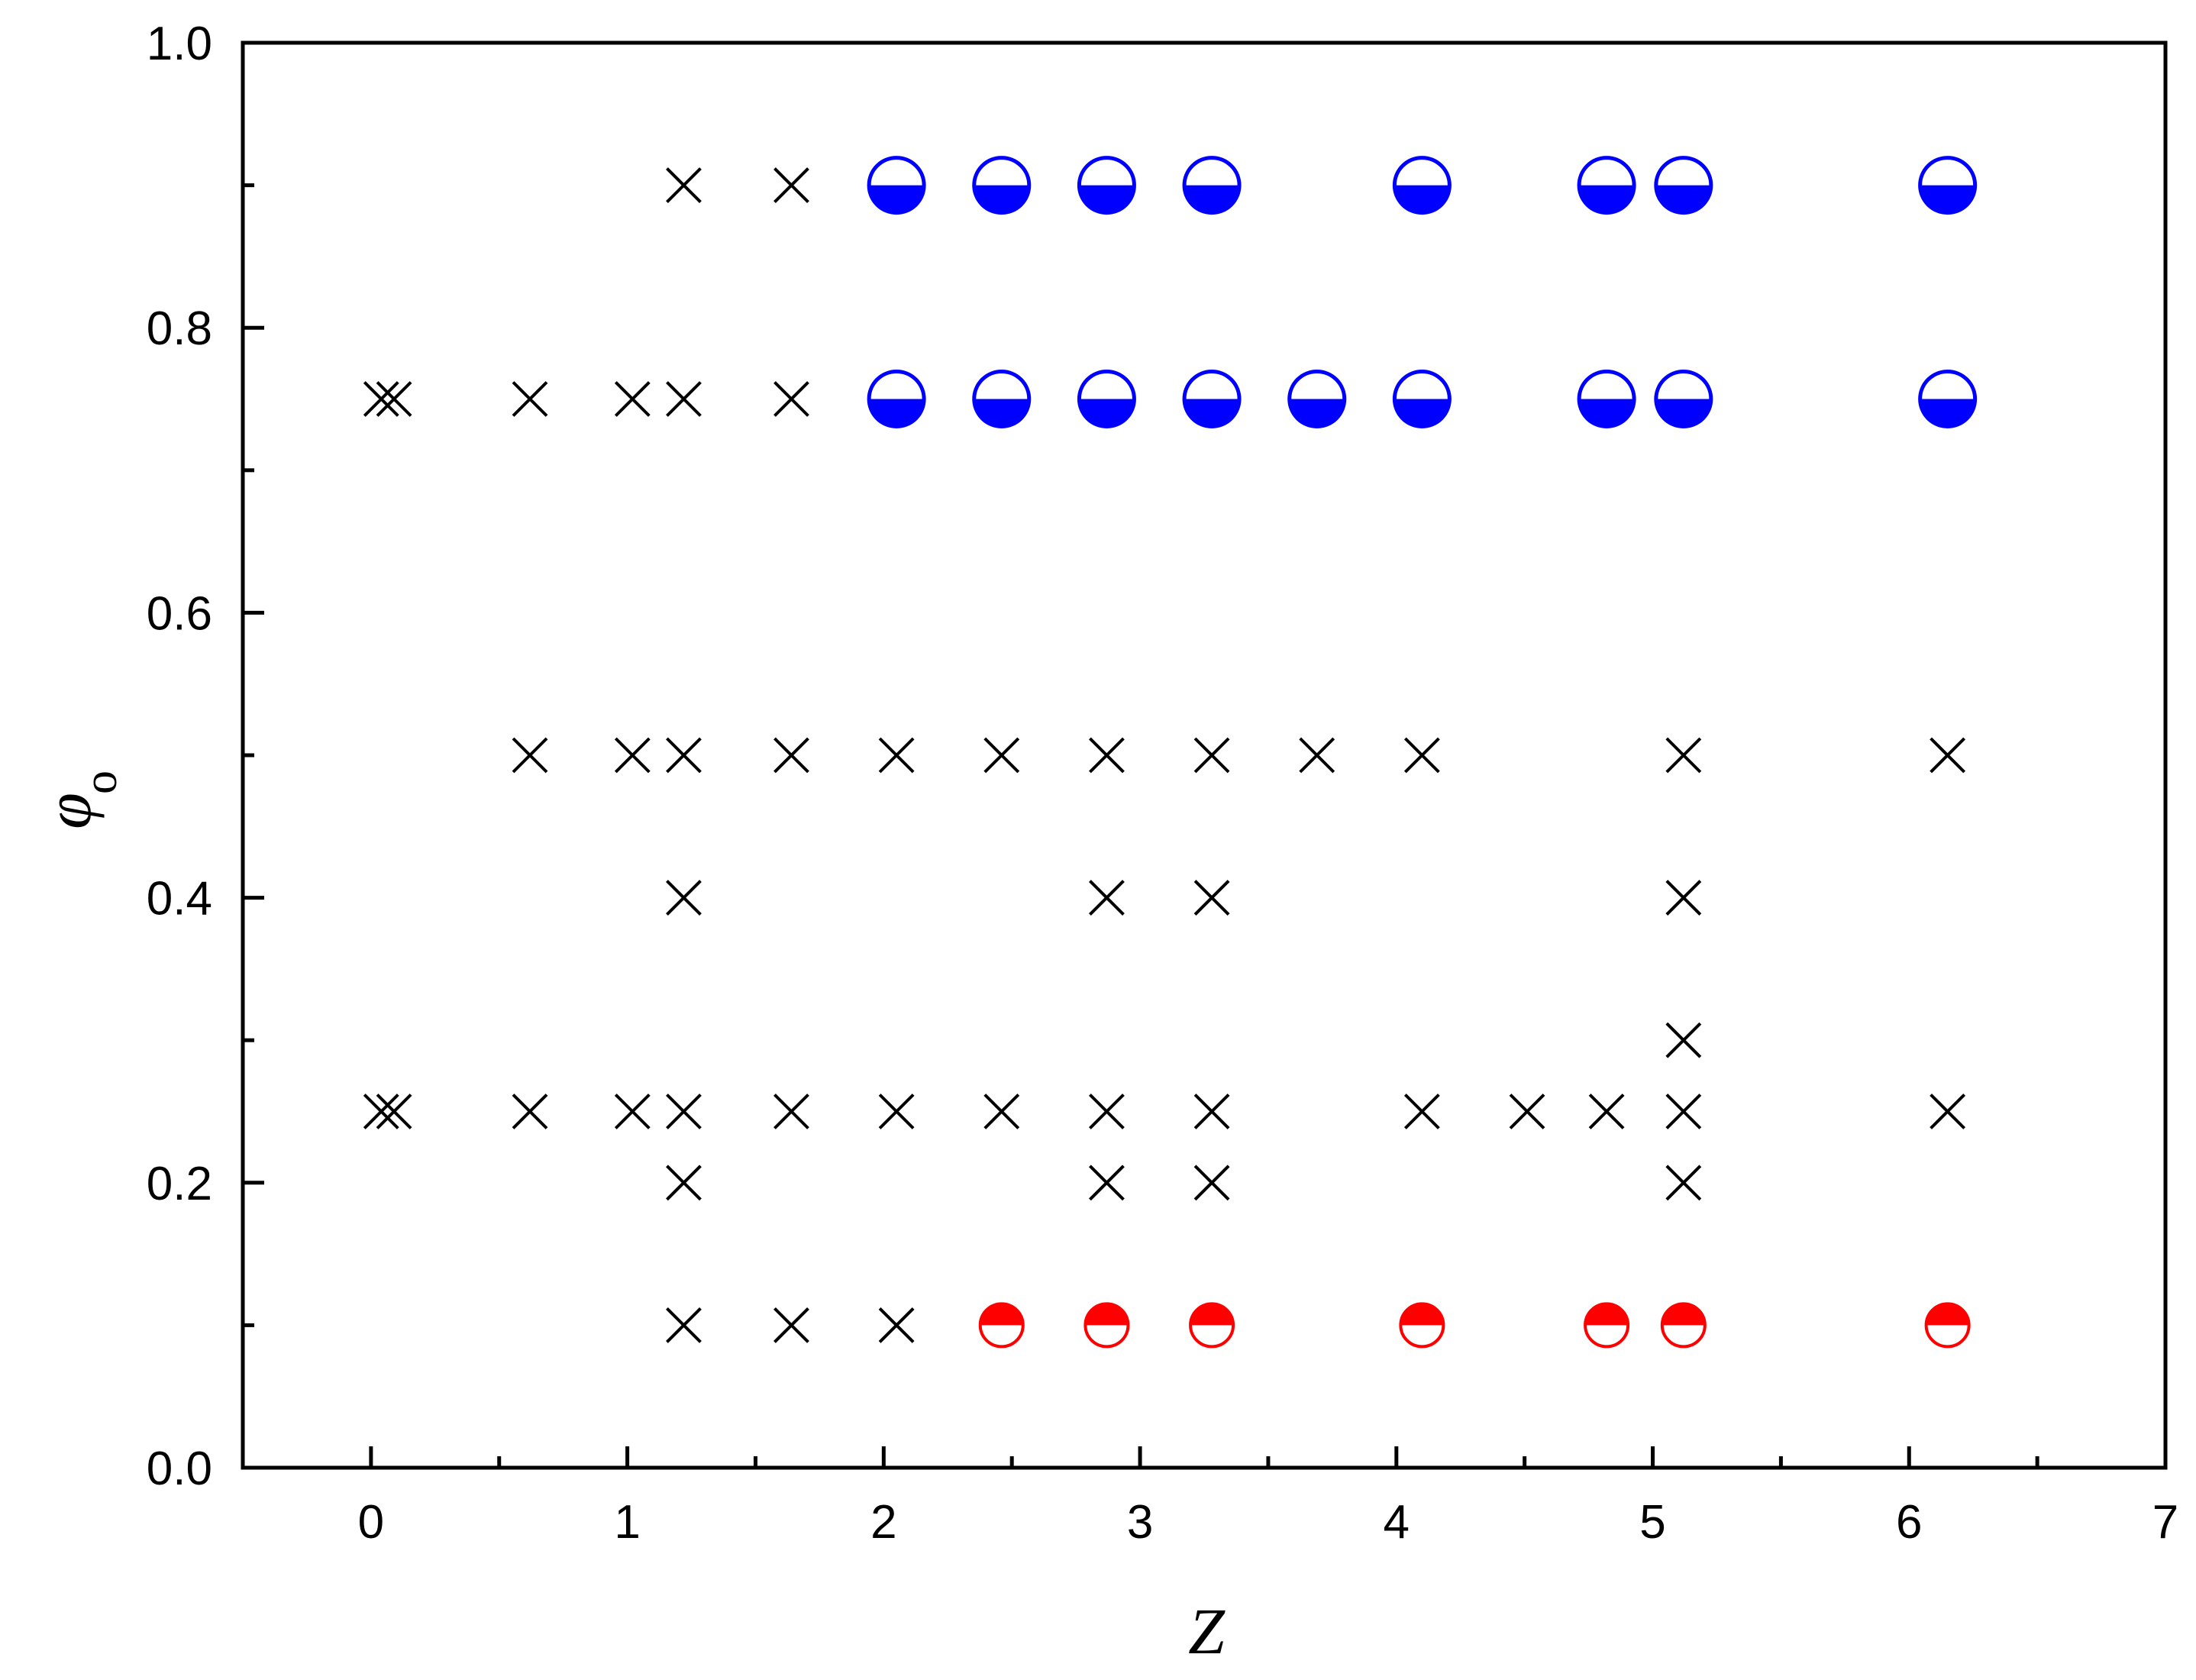  What do you see at coordinates (627, 1522) in the screenshot?
I see `x-tick-label: 1` at bounding box center [627, 1522].